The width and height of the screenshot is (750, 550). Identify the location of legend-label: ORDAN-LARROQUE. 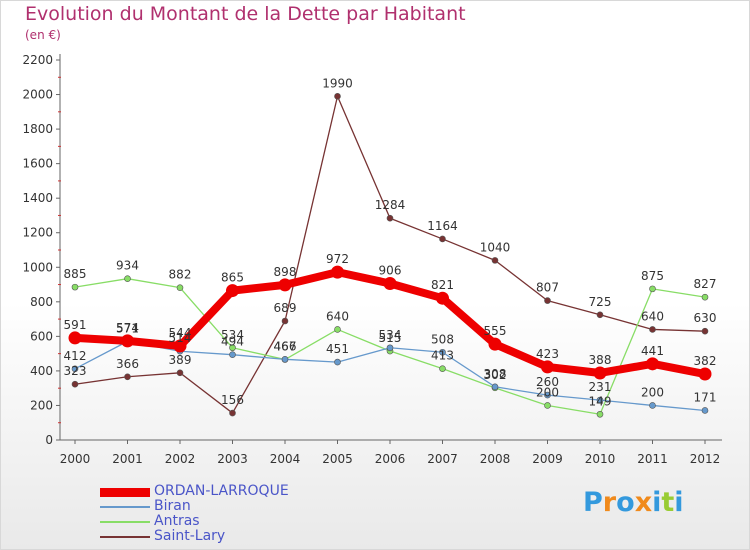
(221, 491).